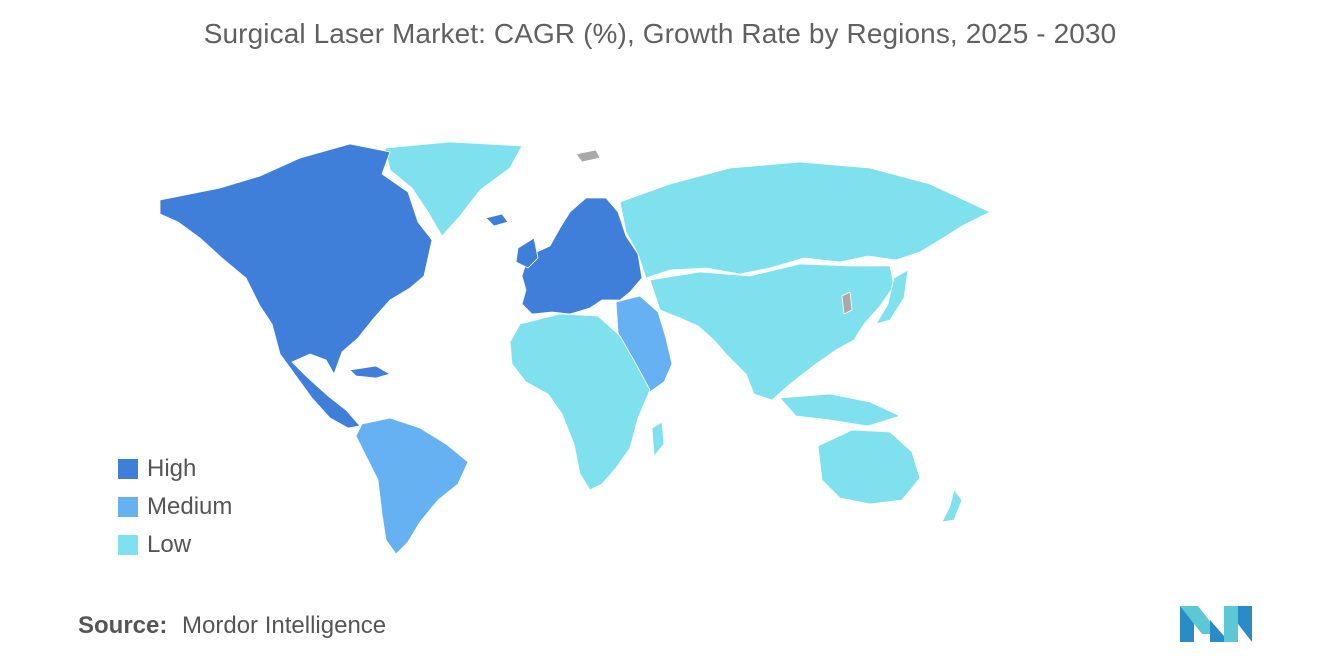 This screenshot has width=1320, height=665. I want to click on region-europe, so click(582, 256).